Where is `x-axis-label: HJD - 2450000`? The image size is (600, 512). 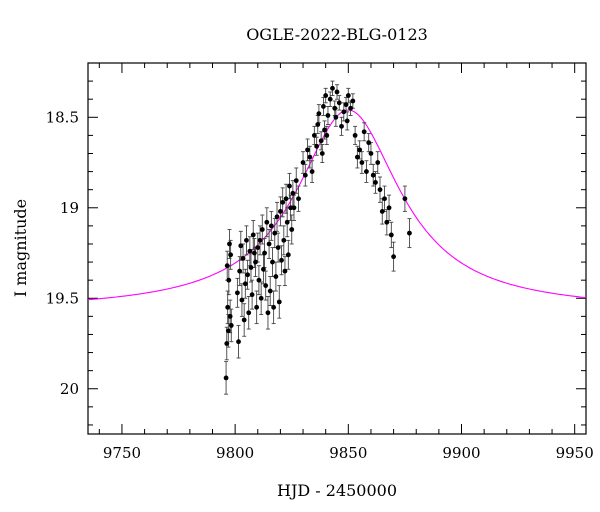 x-axis-label: HJD - 2450000 is located at coordinates (337, 490).